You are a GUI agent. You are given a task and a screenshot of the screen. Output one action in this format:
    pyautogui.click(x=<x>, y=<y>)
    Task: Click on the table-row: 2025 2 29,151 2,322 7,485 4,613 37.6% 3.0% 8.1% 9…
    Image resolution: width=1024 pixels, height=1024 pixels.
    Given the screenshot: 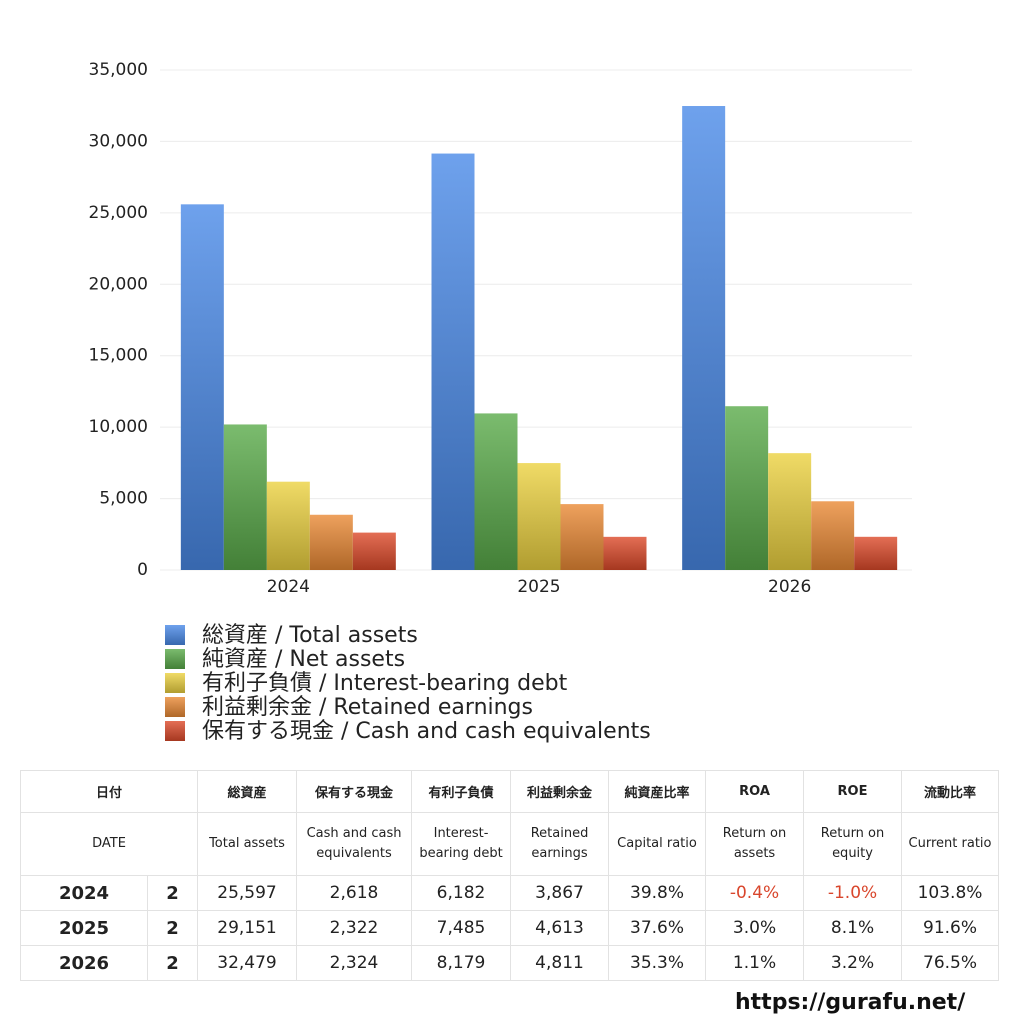 What is the action you would take?
    pyautogui.click(x=510, y=928)
    